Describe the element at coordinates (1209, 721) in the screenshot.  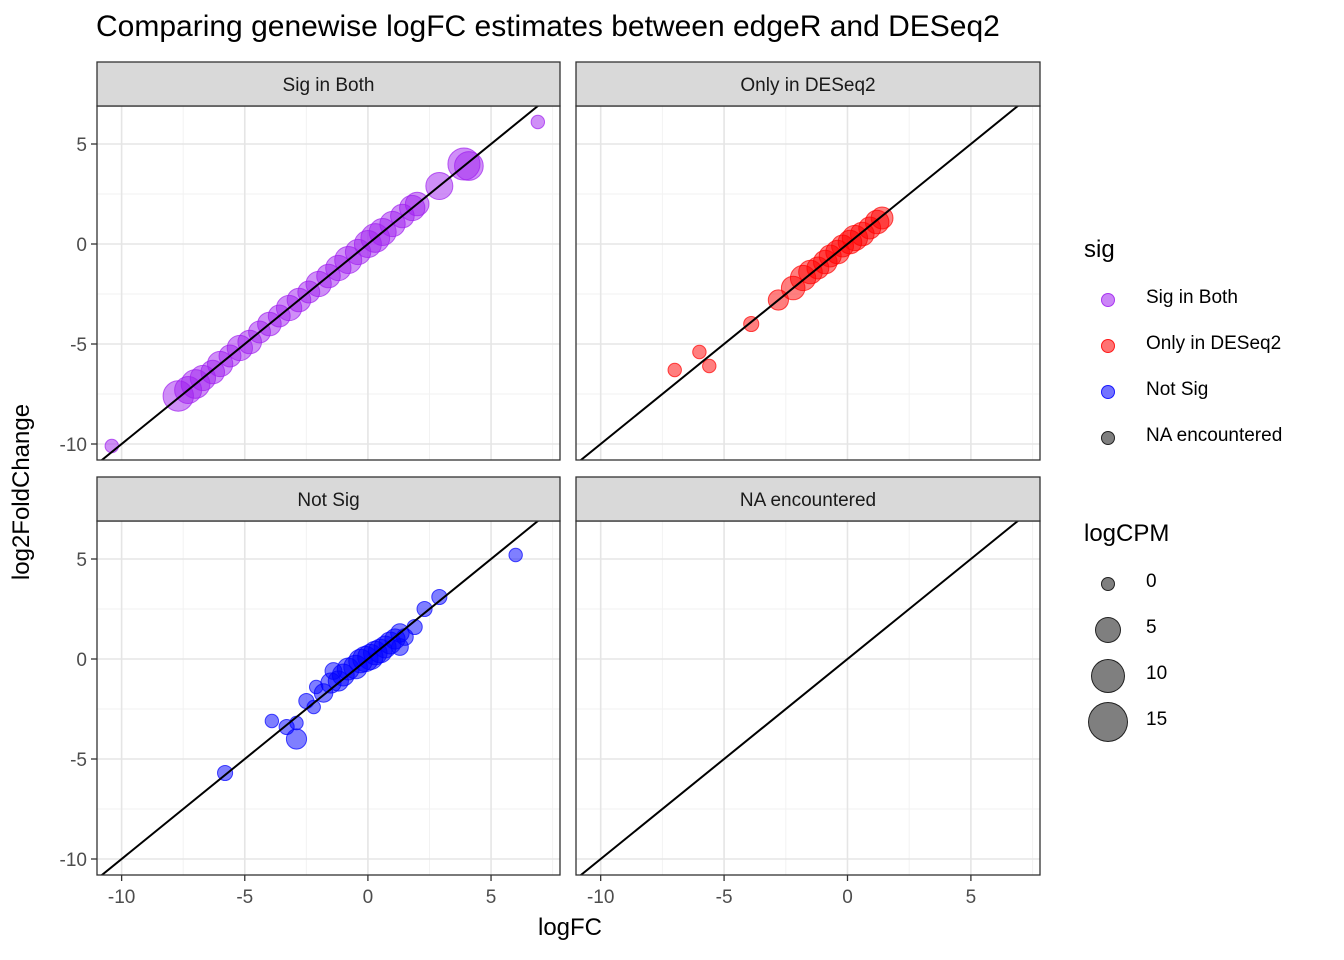
I see `size-legend-item-15: 15` at that location.